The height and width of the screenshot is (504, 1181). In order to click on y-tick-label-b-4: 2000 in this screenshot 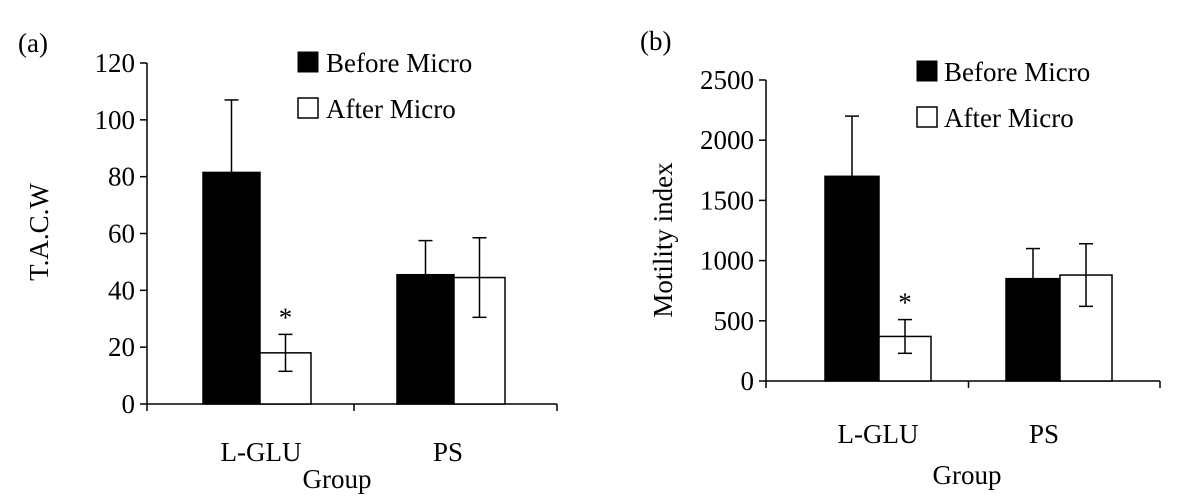, I will do `click(727, 140)`.